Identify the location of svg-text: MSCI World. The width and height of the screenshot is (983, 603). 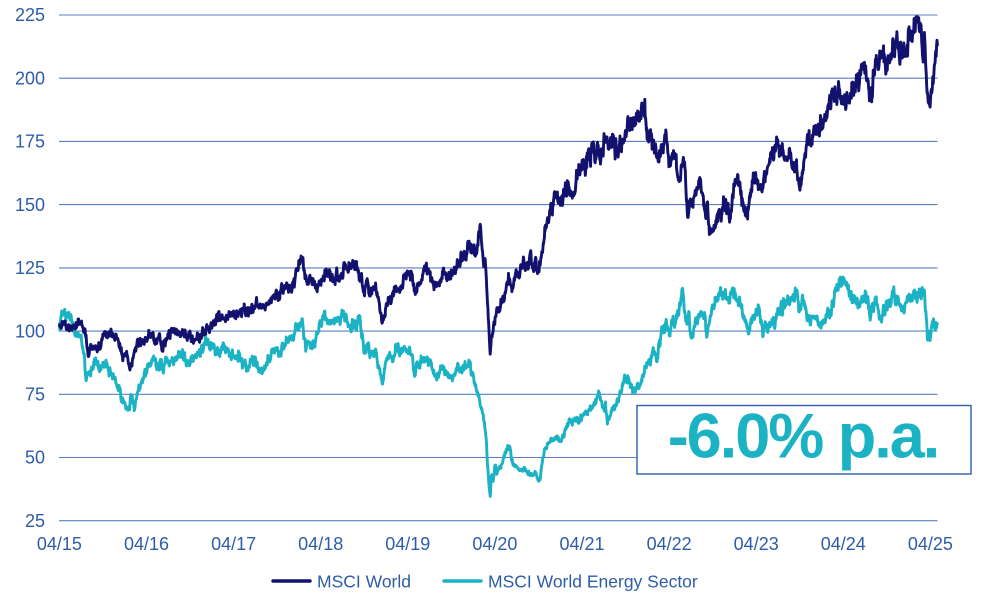
(364, 582).